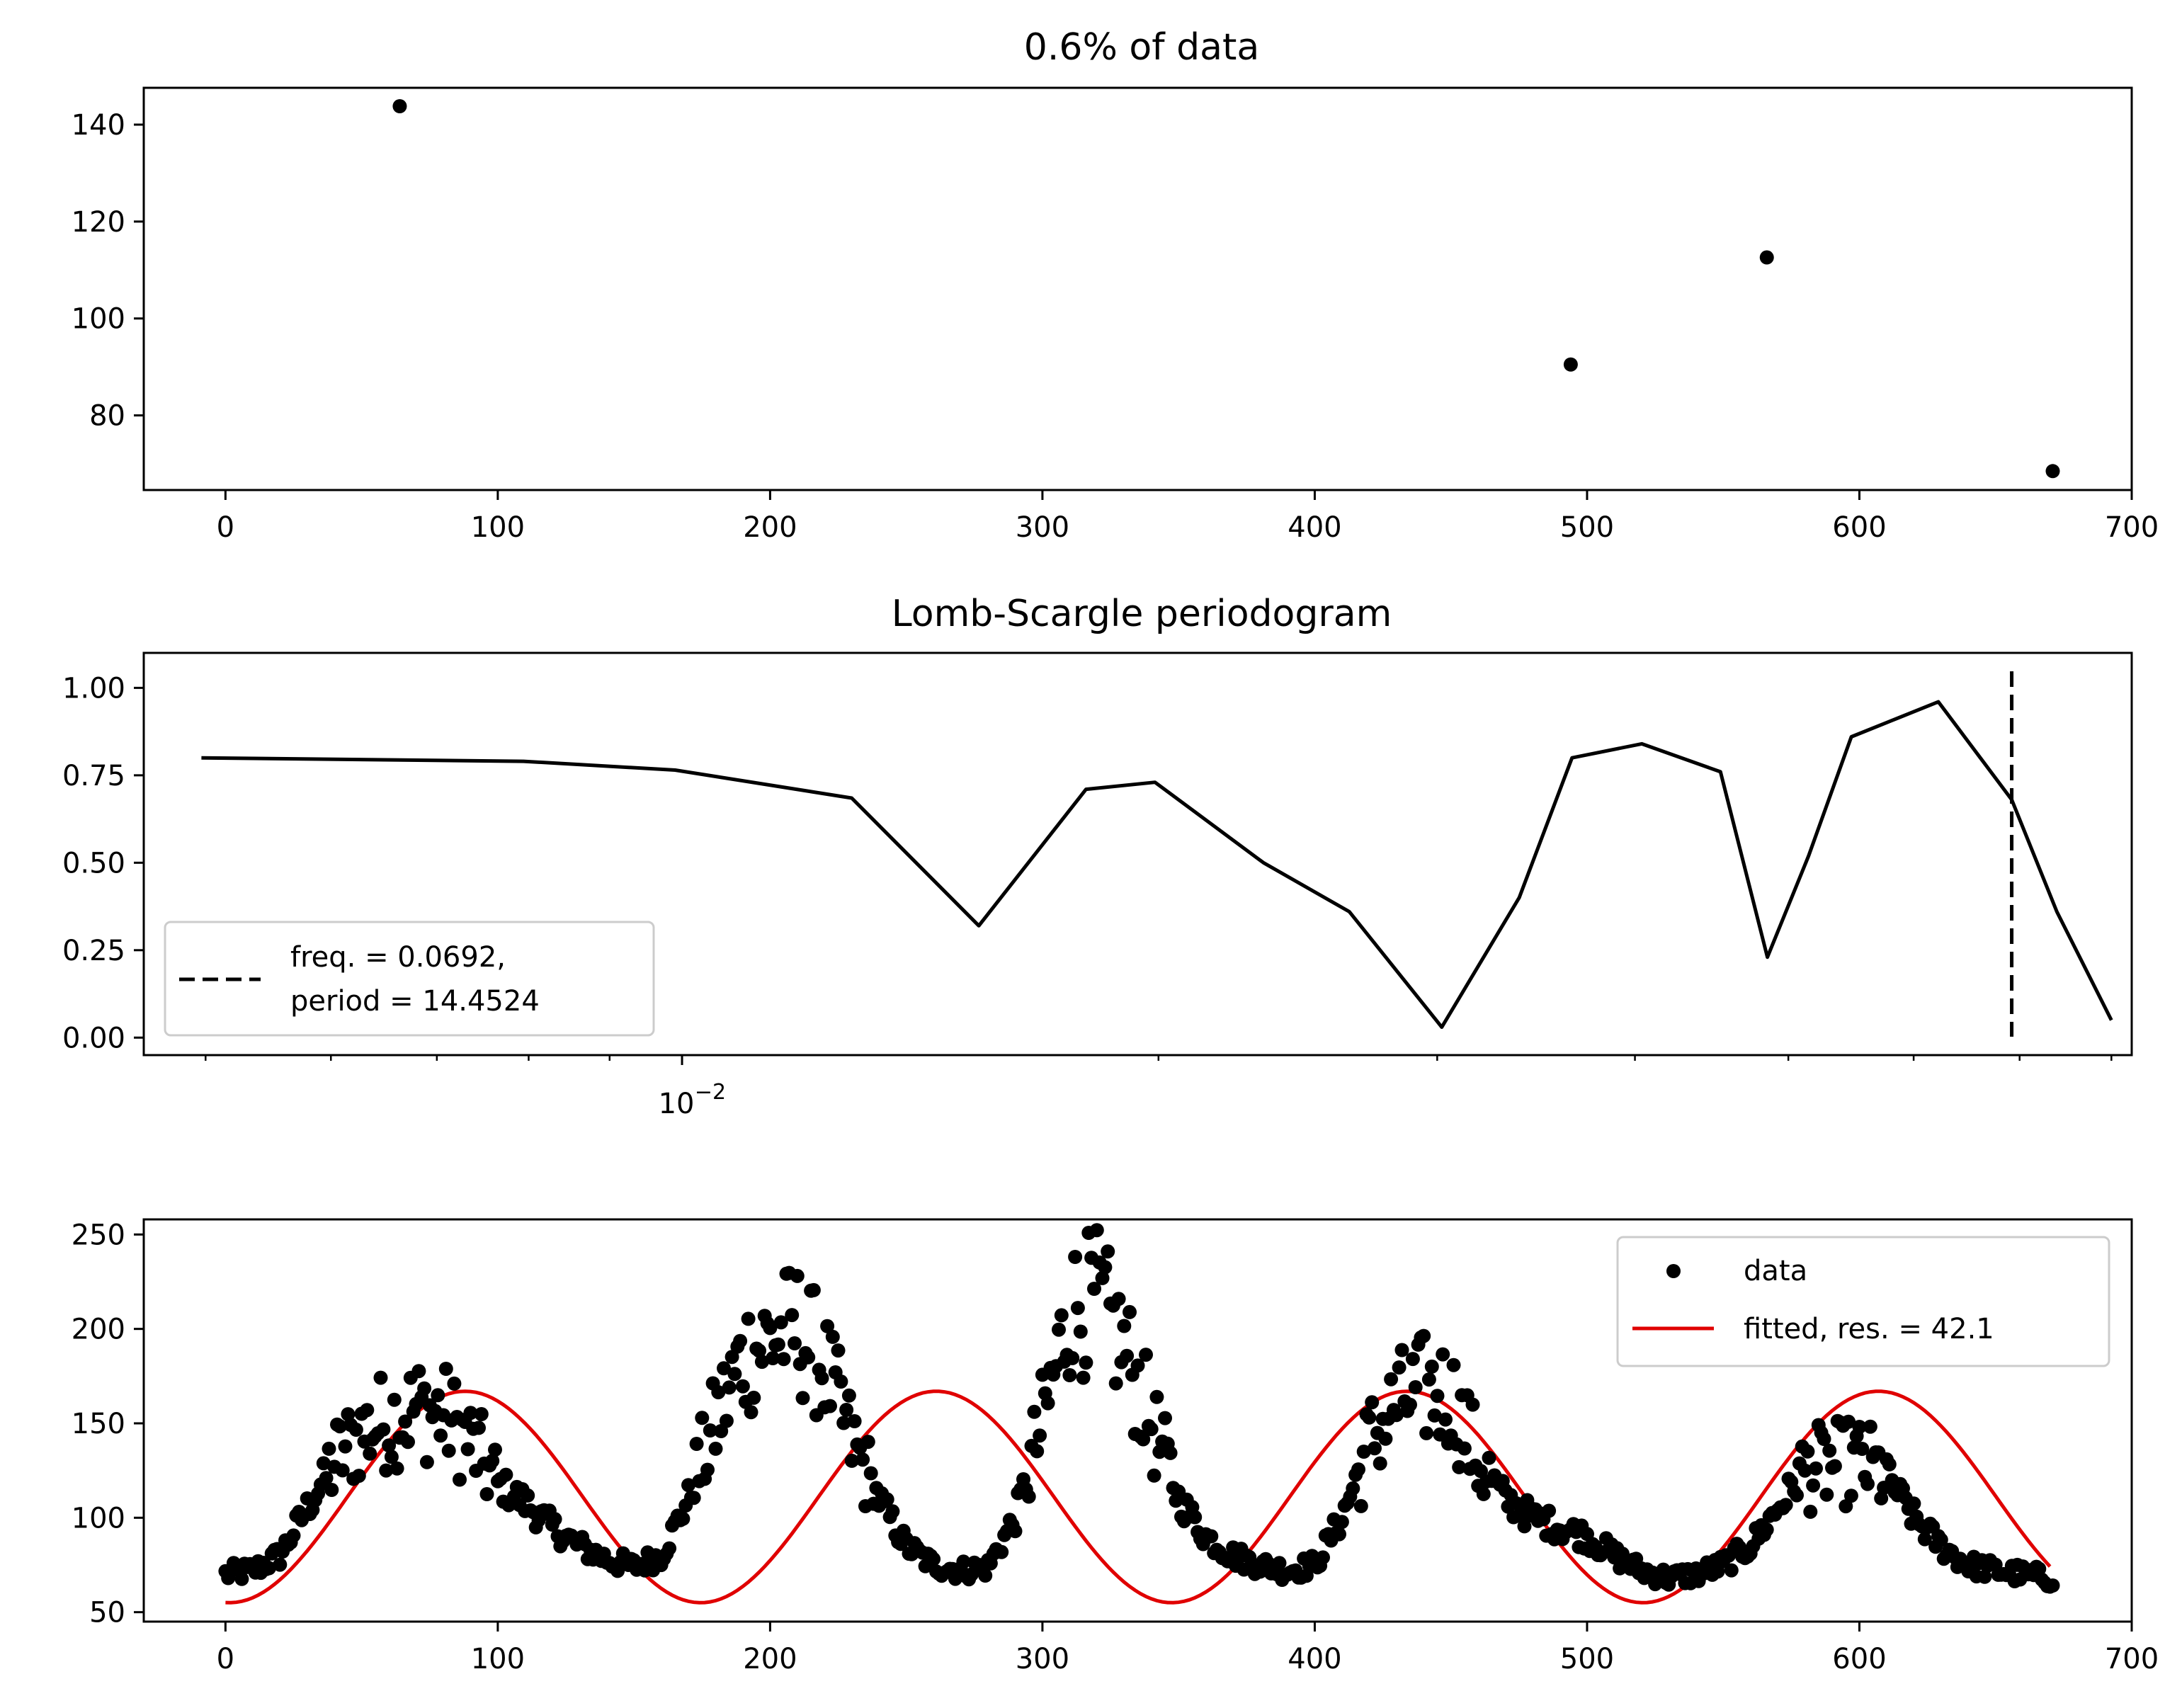  I want to click on y-tick-label: 200, so click(98, 1330).